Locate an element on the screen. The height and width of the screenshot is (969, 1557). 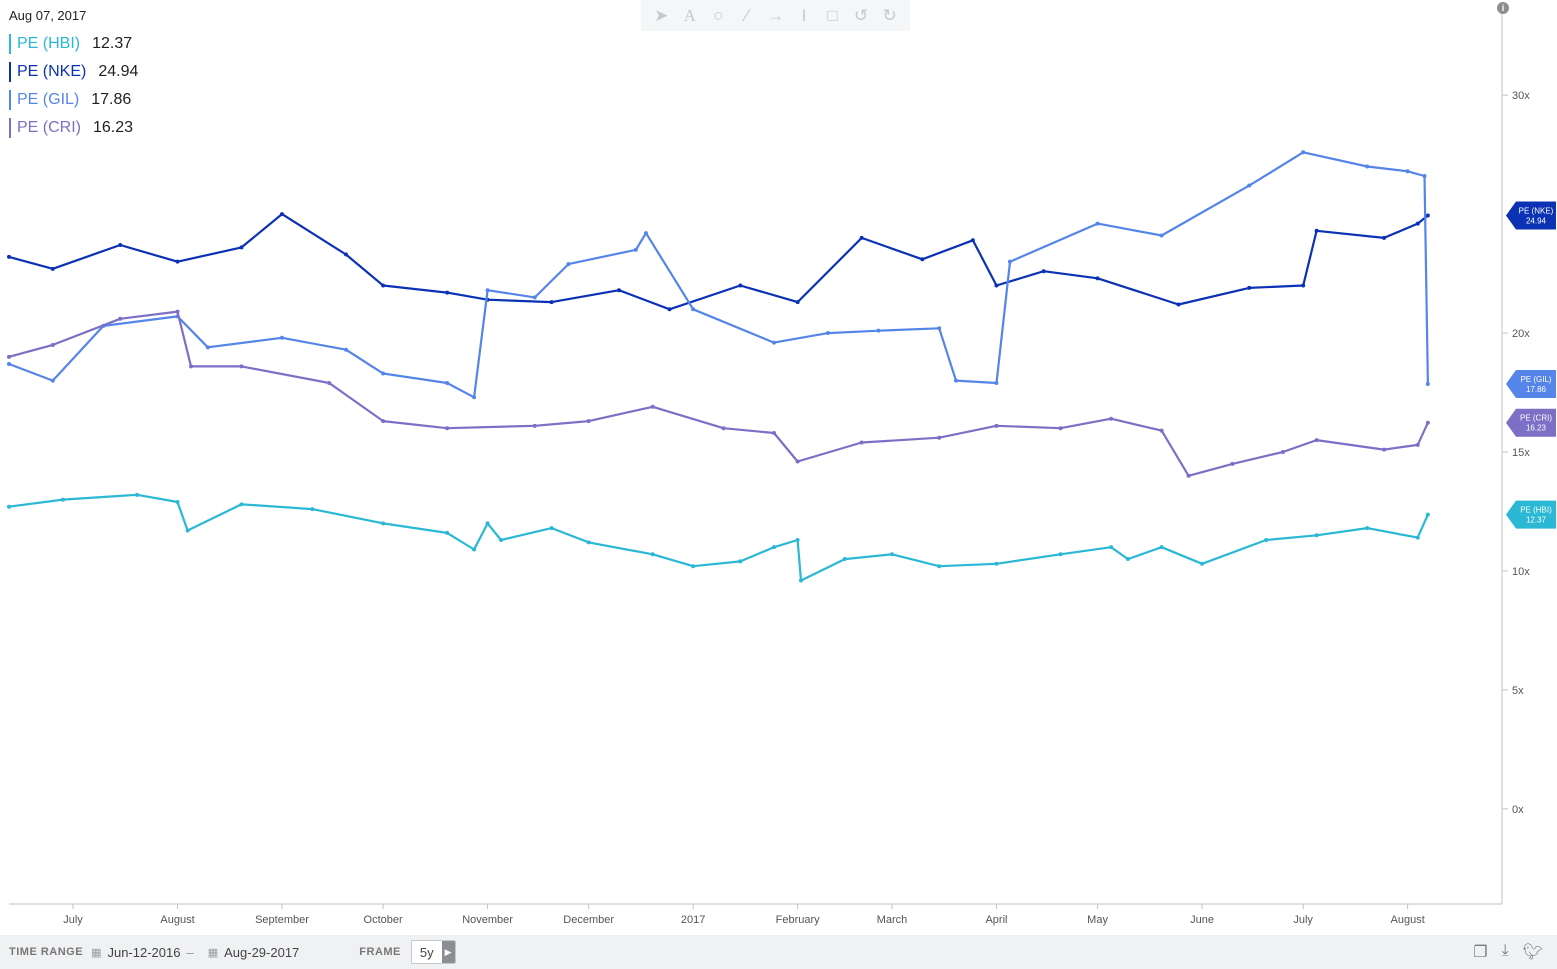
legend-item-hbi: PE (HBI) 12.37 is located at coordinates (73, 44).